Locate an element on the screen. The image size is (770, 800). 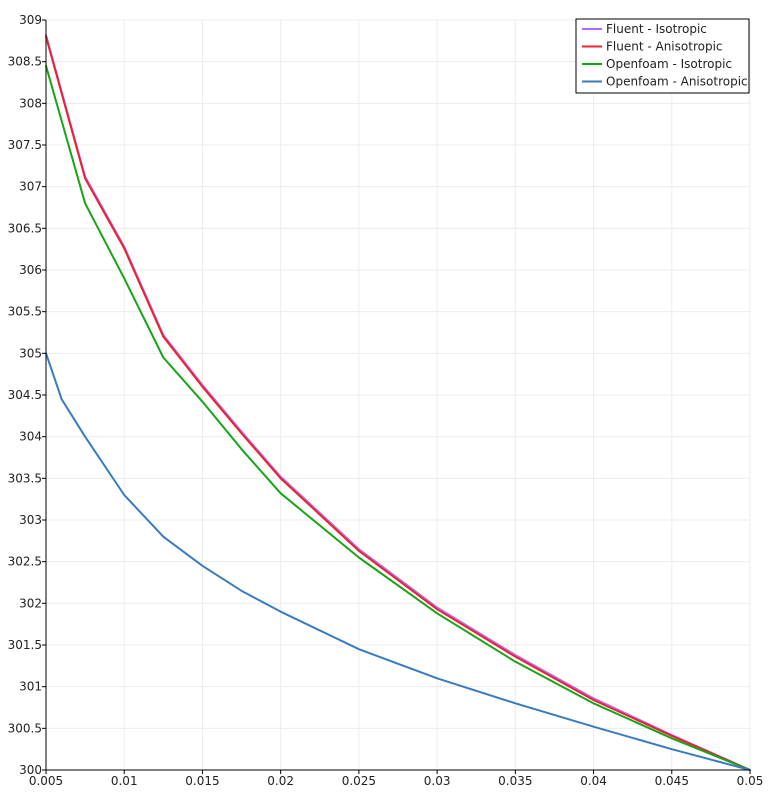
y-tick-label-2: 301 is located at coordinates (30, 687).